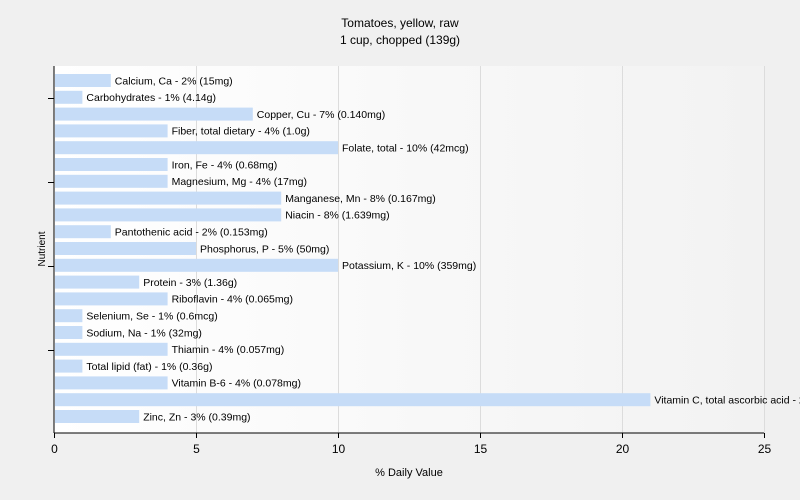 The height and width of the screenshot is (500, 800). I want to click on bar-label: Calcium, Ca - 2% (15mg), so click(174, 81).